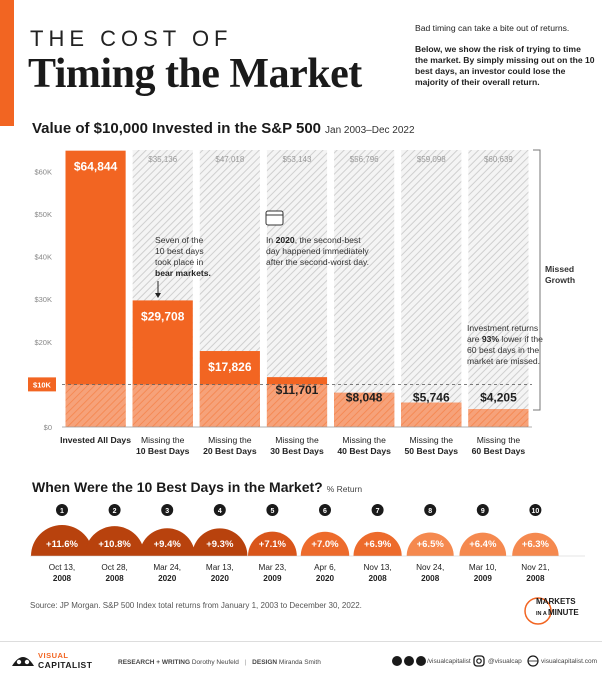 This screenshot has height=684, width=602. I want to click on markets-in-a-minute-logo: MARKETS IN A MINUTE, so click(551, 611).